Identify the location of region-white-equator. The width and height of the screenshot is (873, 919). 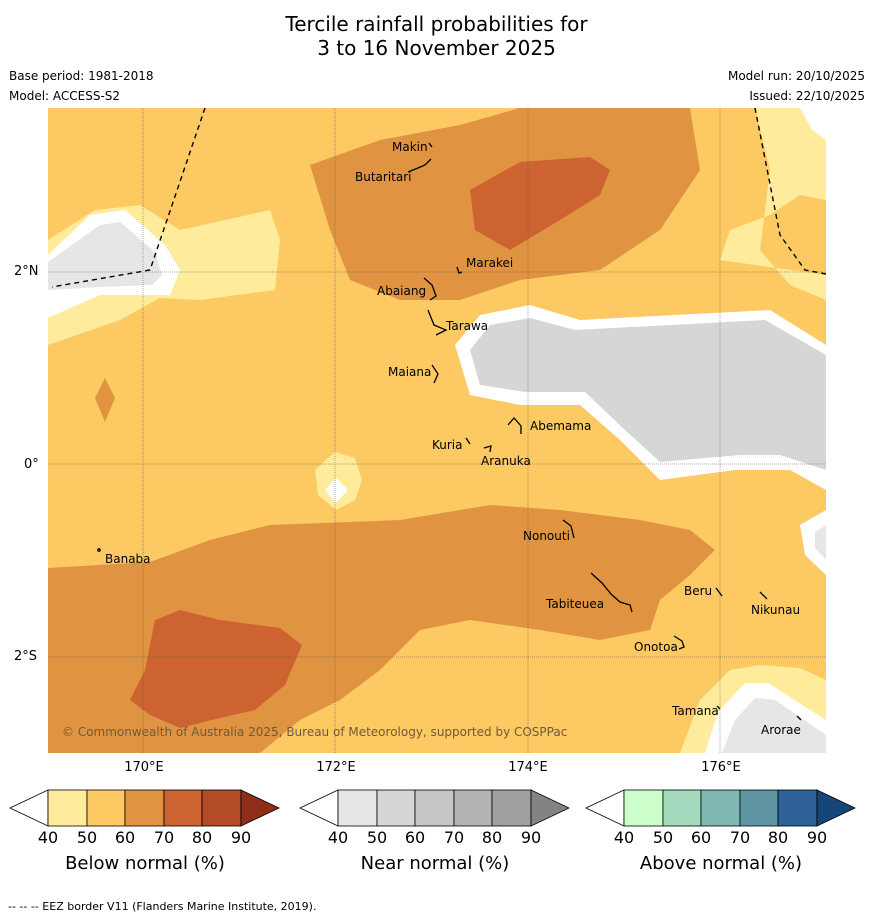
(336, 490).